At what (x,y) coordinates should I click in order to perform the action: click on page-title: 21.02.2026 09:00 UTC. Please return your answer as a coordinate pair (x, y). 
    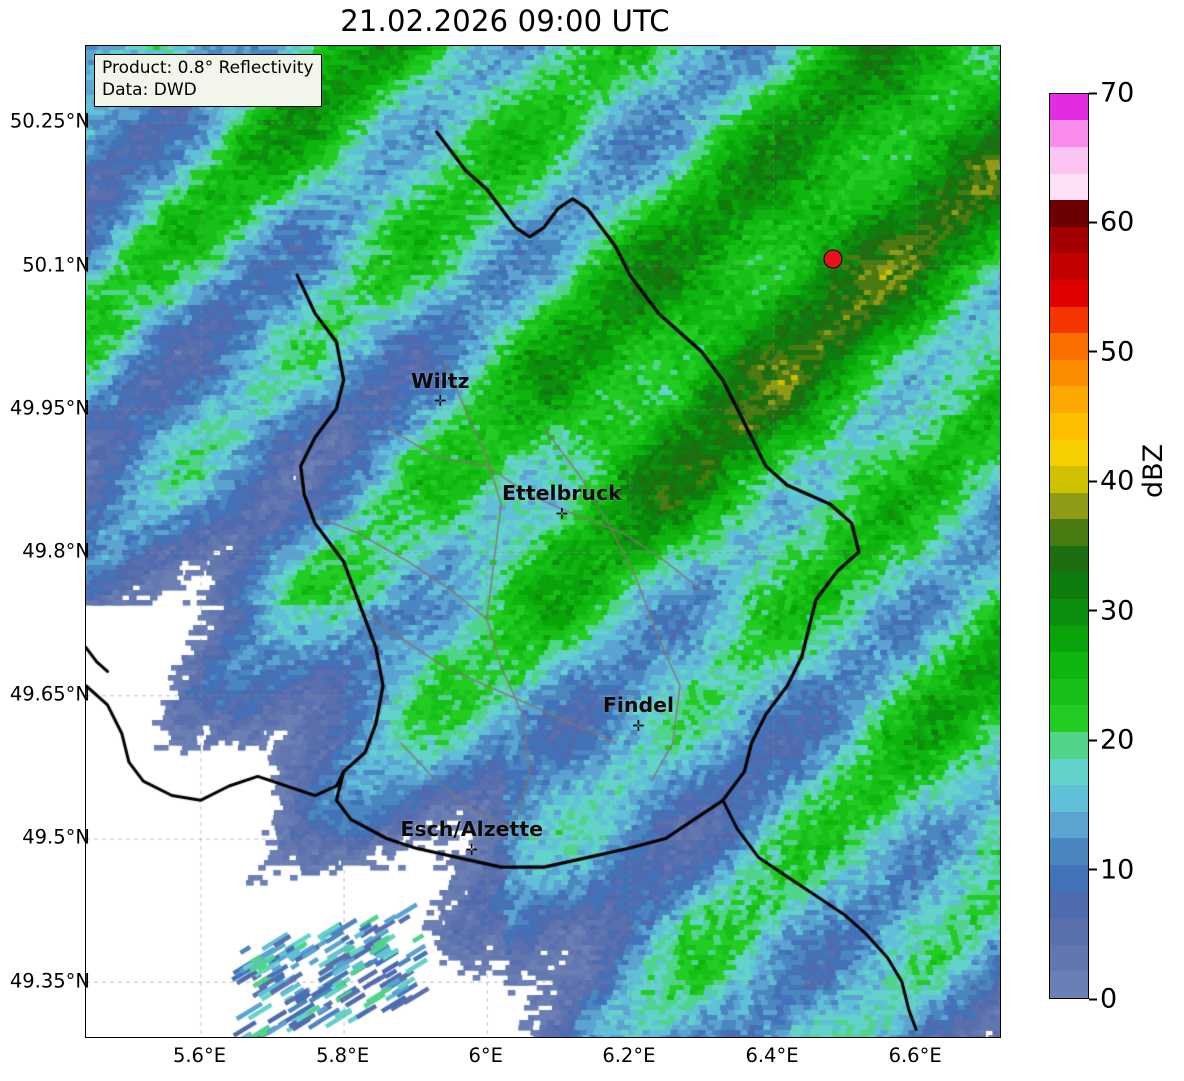
    Looking at the image, I should click on (505, 21).